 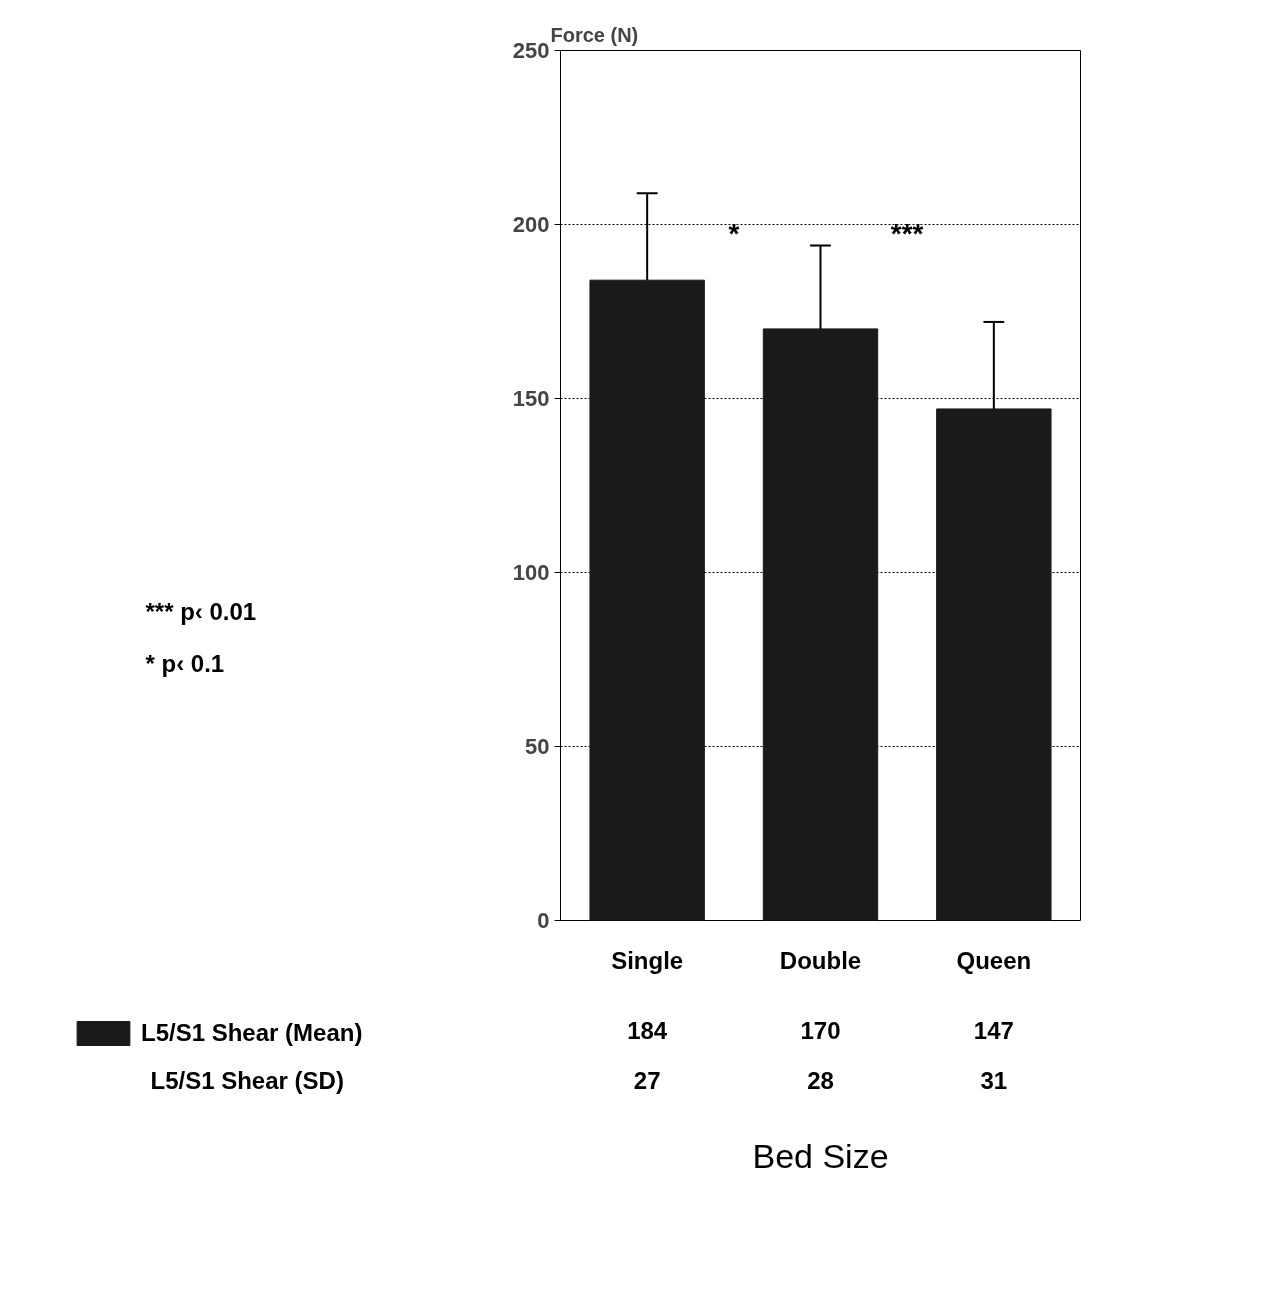 What do you see at coordinates (820, 1030) in the screenshot?
I see `data-label: 170` at bounding box center [820, 1030].